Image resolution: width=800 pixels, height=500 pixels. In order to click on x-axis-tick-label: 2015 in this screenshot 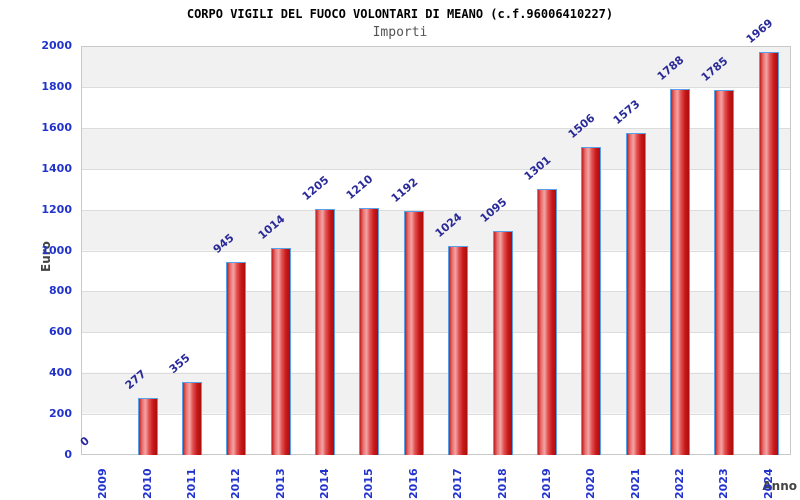, I will do `click(369, 483)`.